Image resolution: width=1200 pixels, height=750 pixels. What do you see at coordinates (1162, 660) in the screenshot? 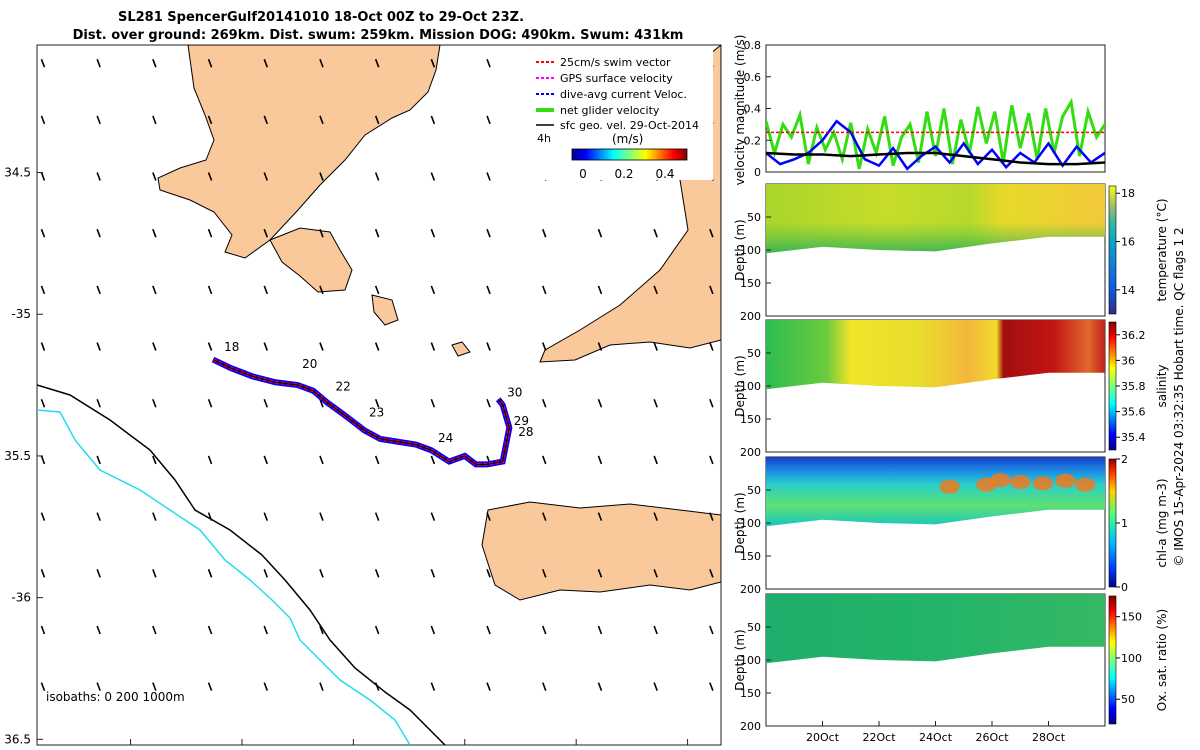
I see `colorbar-label: Ox. sat. ratio (%)` at bounding box center [1162, 660].